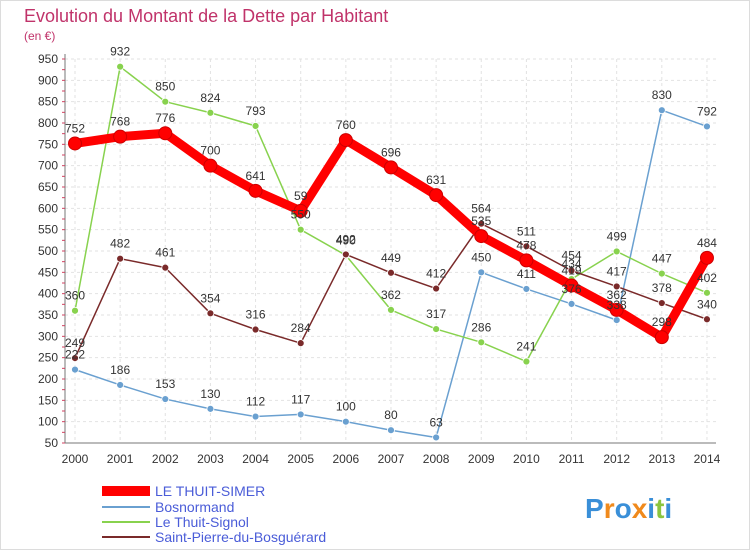  What do you see at coordinates (436, 422) in the screenshot?
I see `data-label-bosnormand: 63` at bounding box center [436, 422].